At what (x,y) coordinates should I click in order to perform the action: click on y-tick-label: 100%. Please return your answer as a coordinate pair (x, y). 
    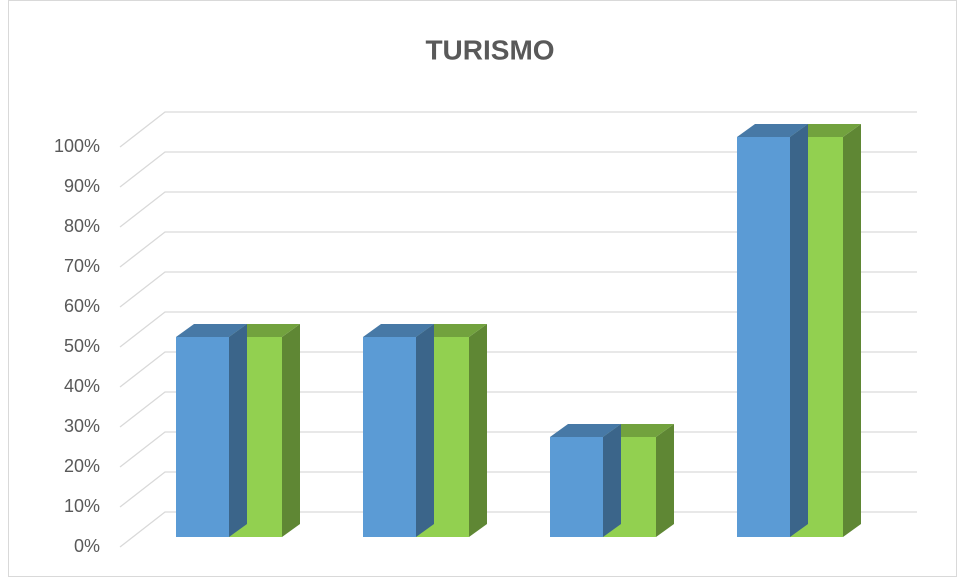
    Looking at the image, I should click on (77, 146).